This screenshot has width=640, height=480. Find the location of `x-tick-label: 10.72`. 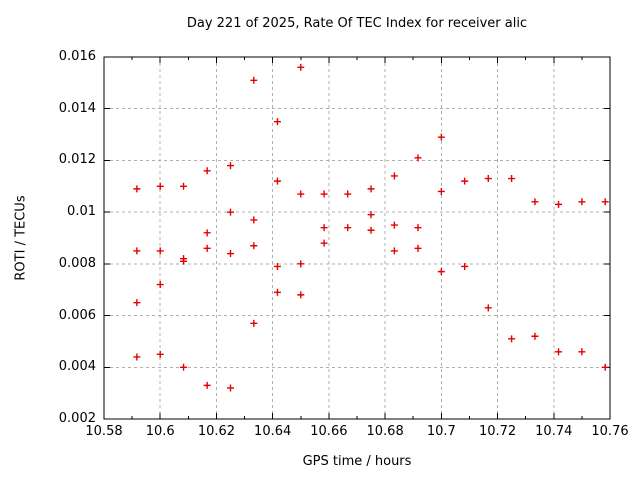

x-tick-label: 10.72 is located at coordinates (497, 431).